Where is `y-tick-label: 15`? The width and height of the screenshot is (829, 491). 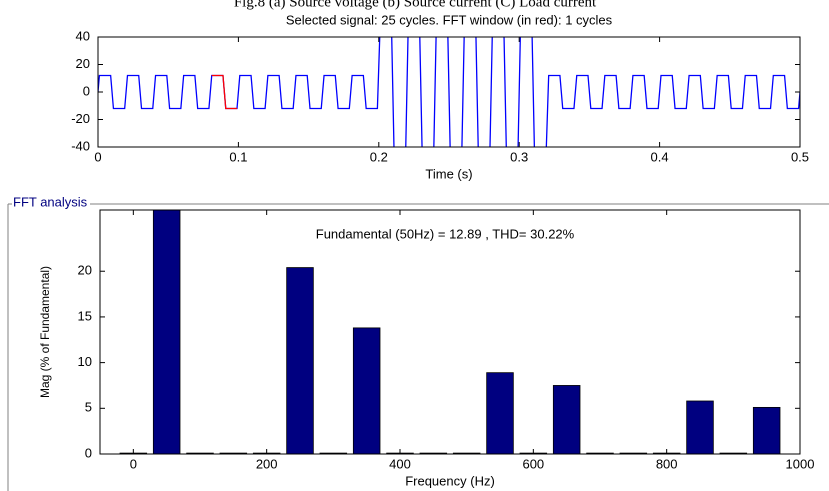
y-tick-label: 15 is located at coordinates (85, 315).